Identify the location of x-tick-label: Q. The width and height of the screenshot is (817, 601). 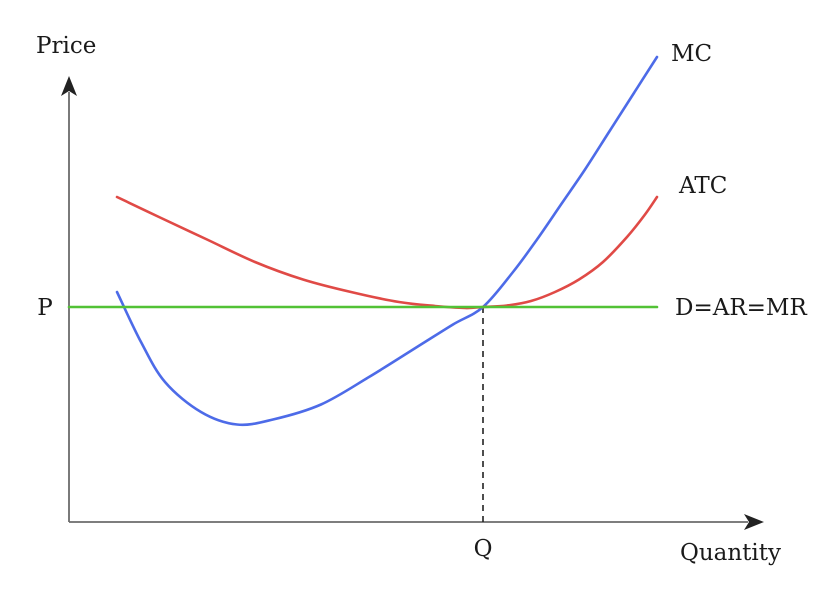
(483, 549).